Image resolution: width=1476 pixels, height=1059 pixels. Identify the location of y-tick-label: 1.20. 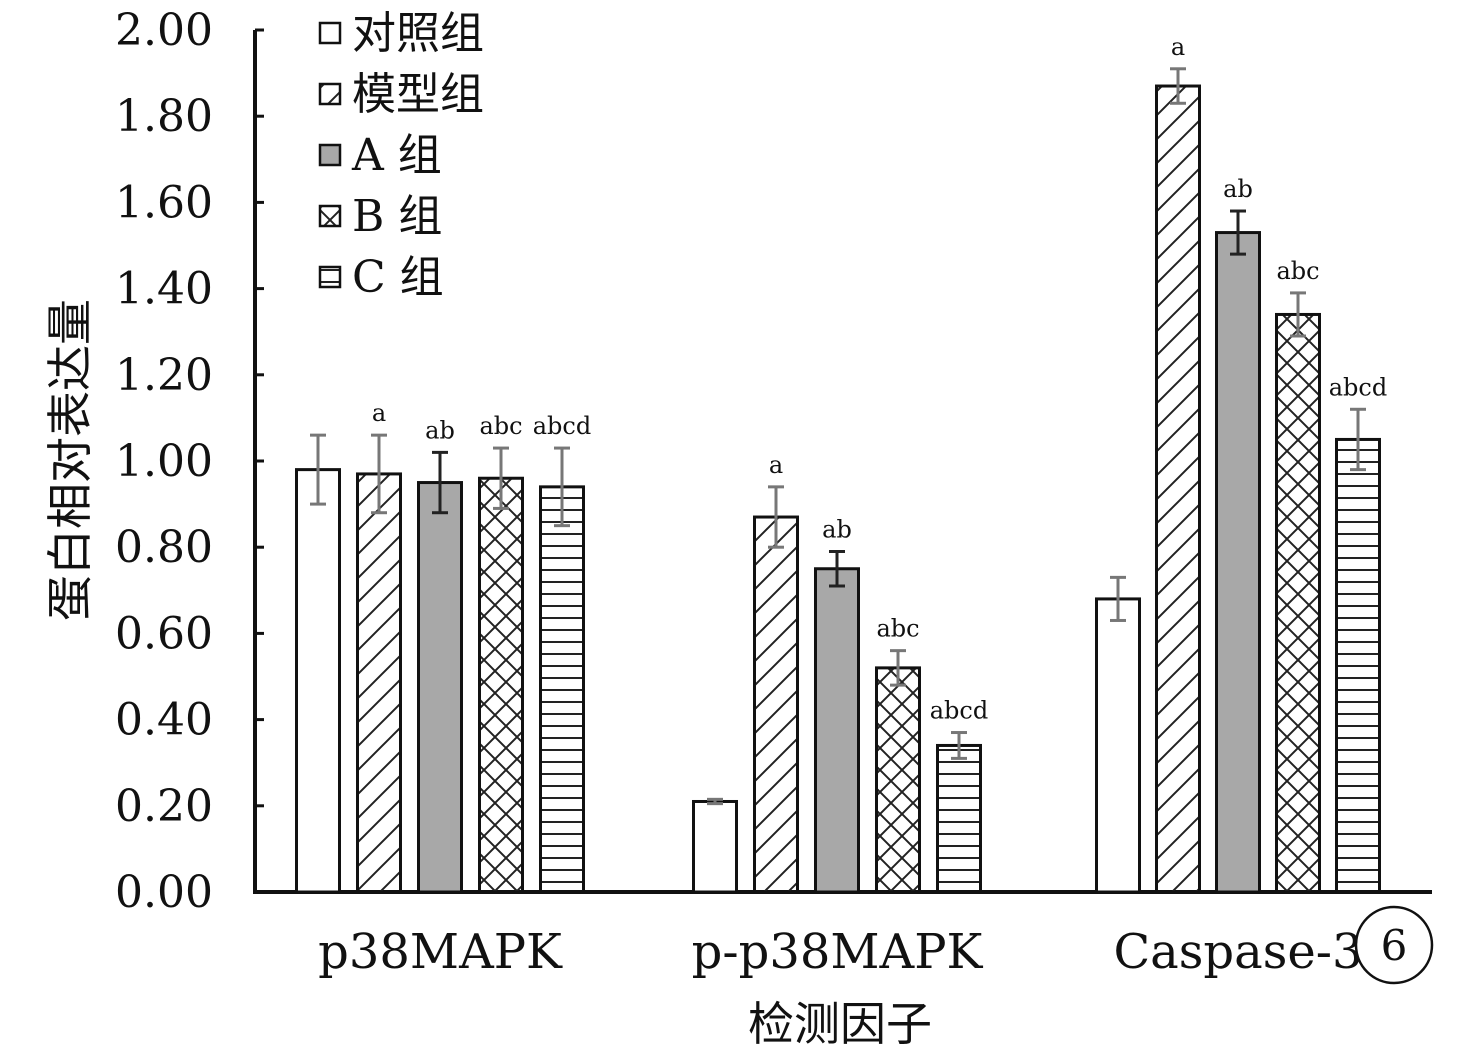
(164, 375).